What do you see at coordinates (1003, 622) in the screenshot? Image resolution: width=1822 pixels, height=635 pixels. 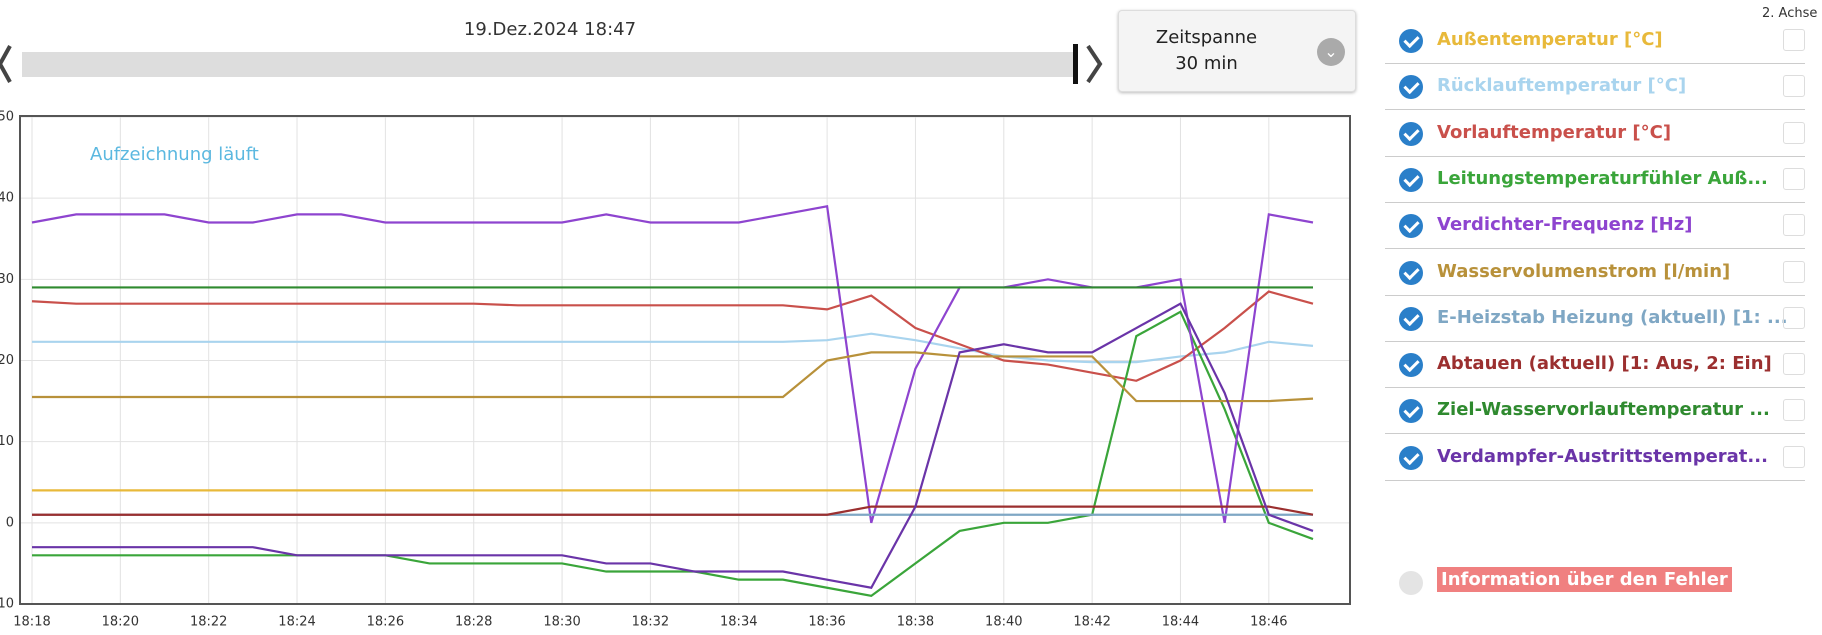 I see `x-tick-label: 18:40` at bounding box center [1003, 622].